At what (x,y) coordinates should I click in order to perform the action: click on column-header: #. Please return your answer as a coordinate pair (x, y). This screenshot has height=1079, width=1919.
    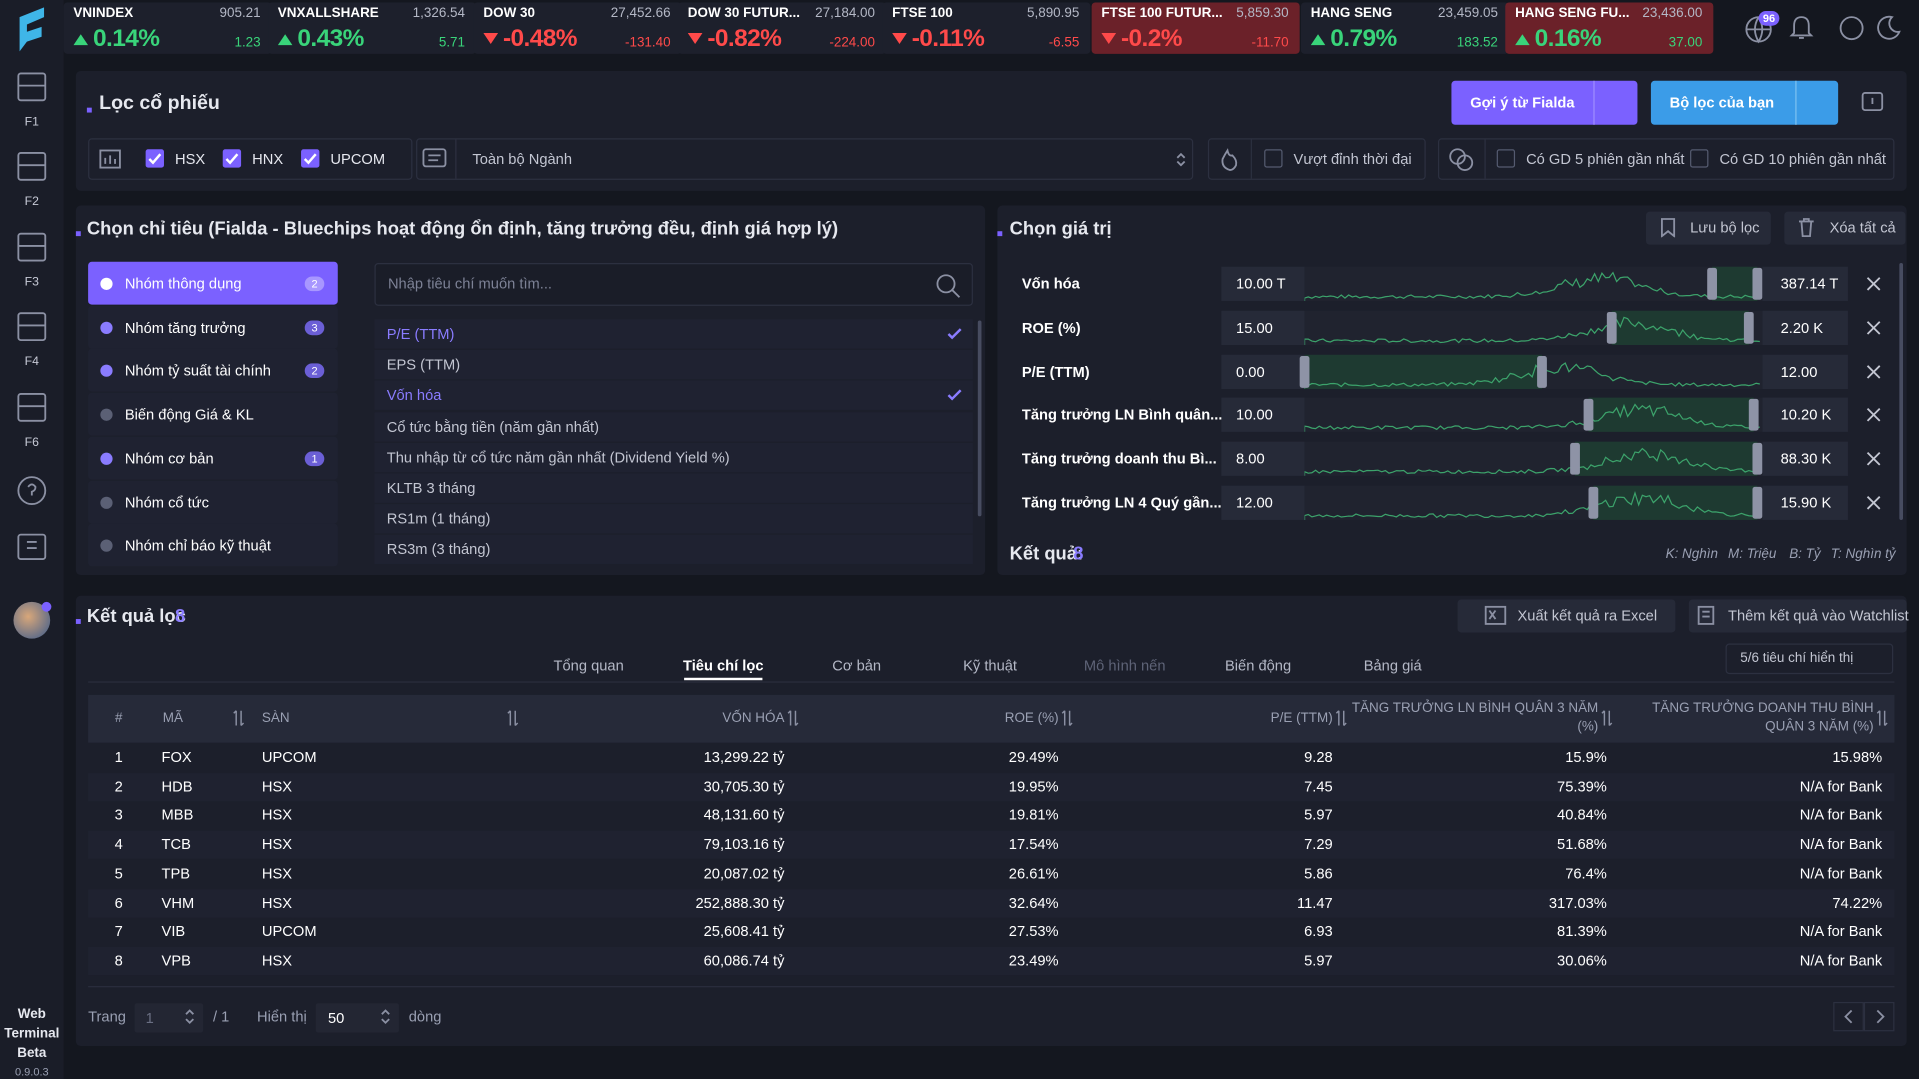
    Looking at the image, I should click on (118, 718).